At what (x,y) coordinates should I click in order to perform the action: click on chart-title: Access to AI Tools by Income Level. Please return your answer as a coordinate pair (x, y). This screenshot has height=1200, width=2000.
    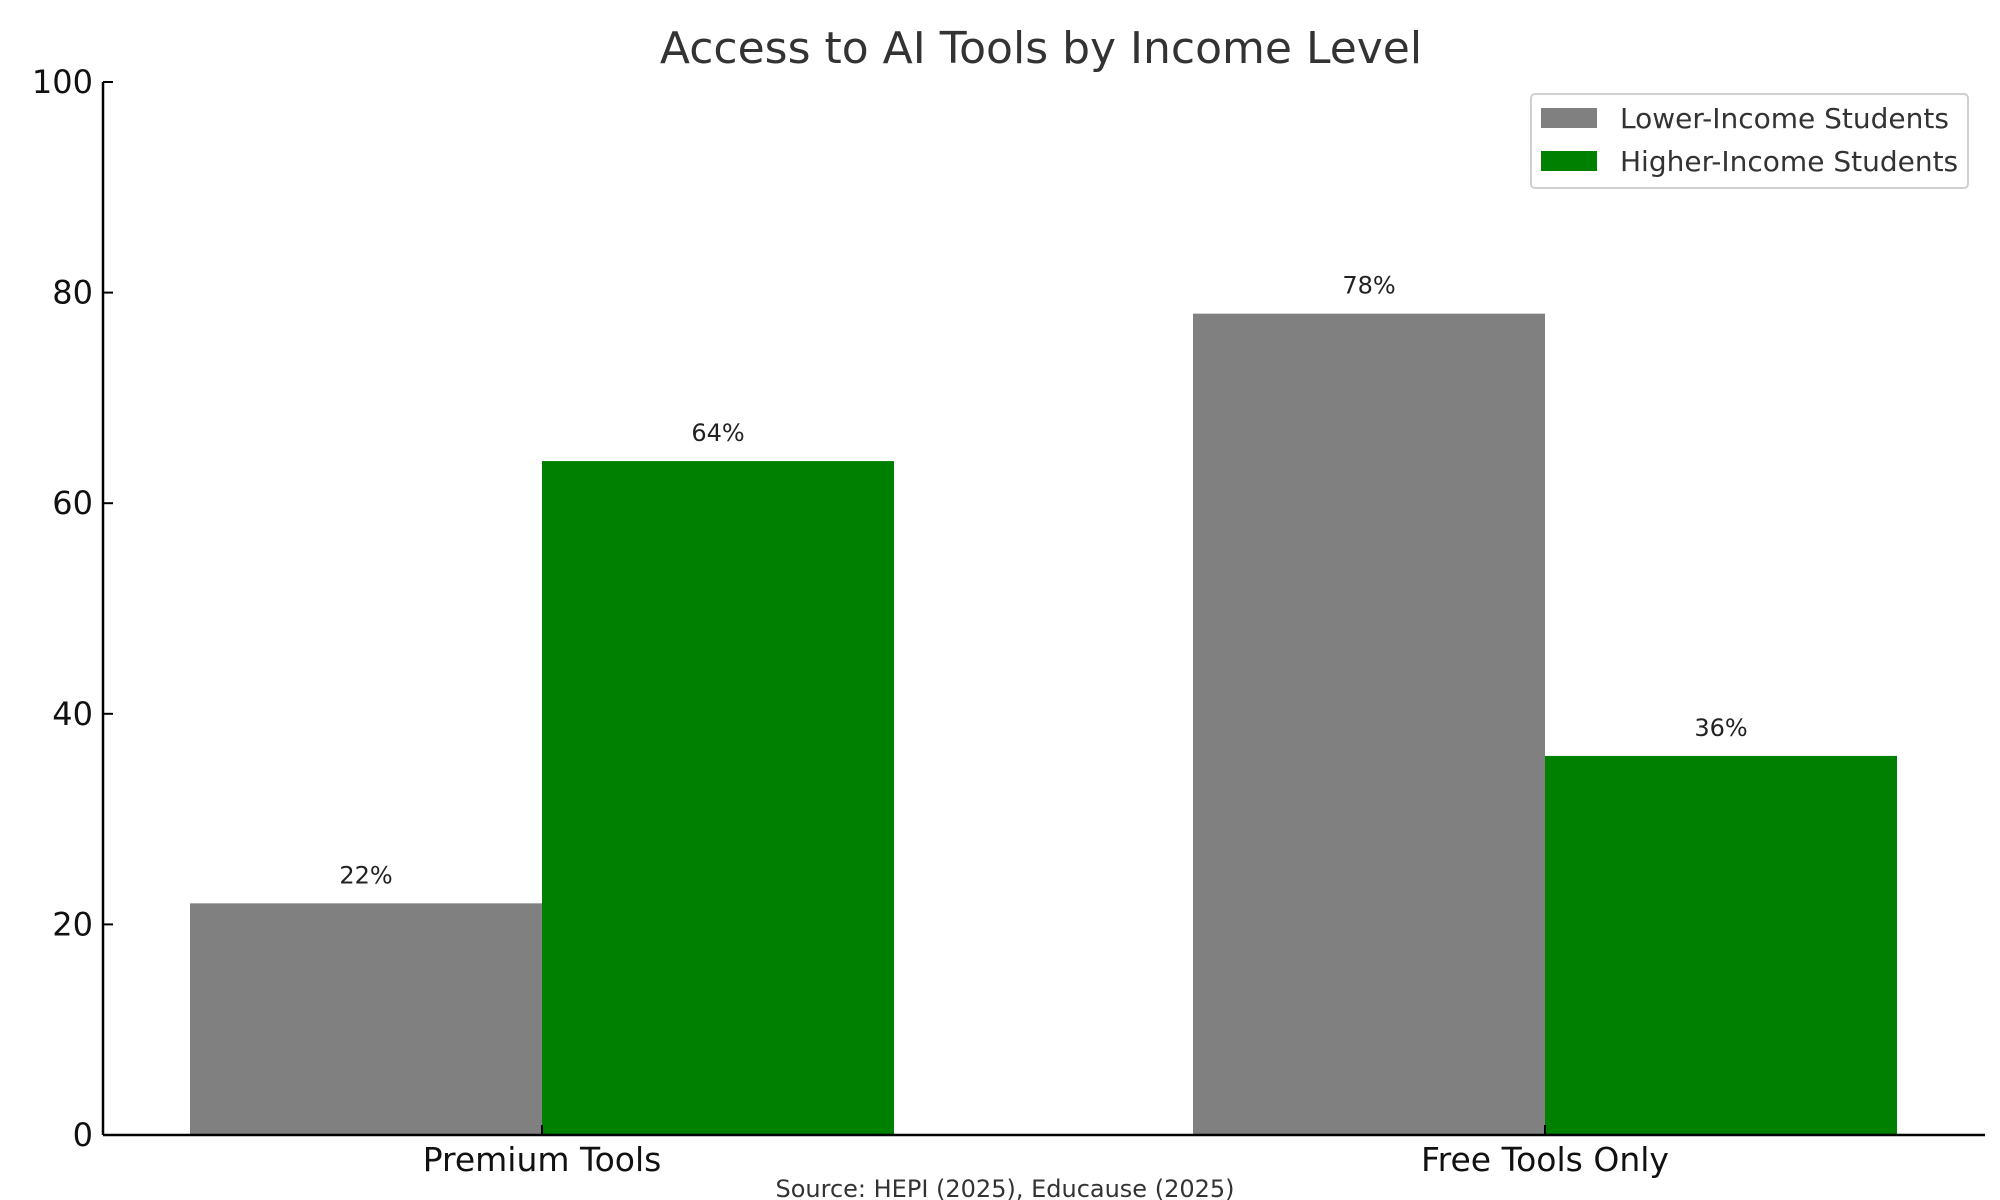
    Looking at the image, I should click on (1041, 48).